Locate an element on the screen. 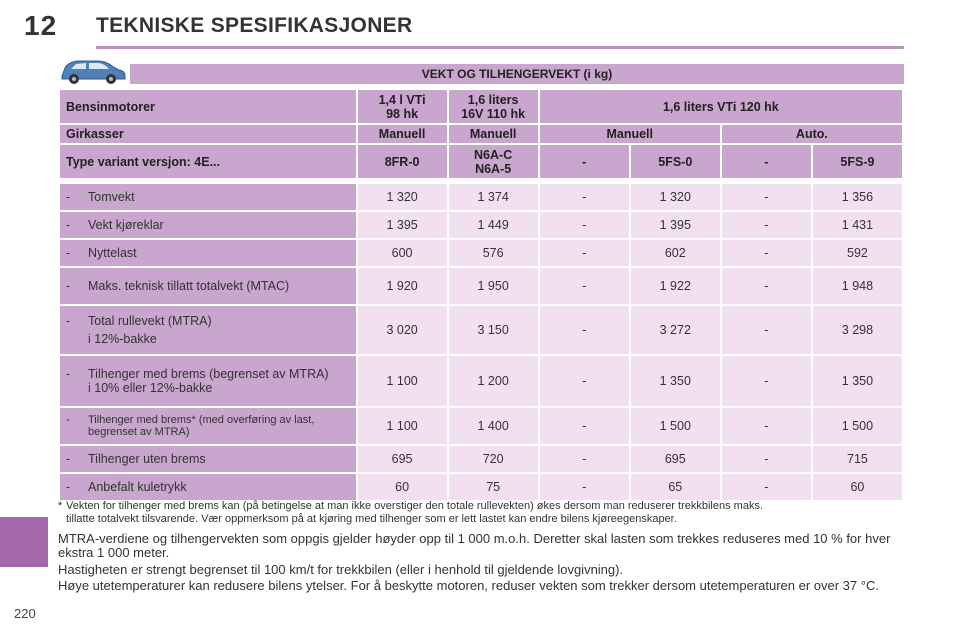 The height and width of the screenshot is (640, 960). cell: 1 431 is located at coordinates (857, 225).